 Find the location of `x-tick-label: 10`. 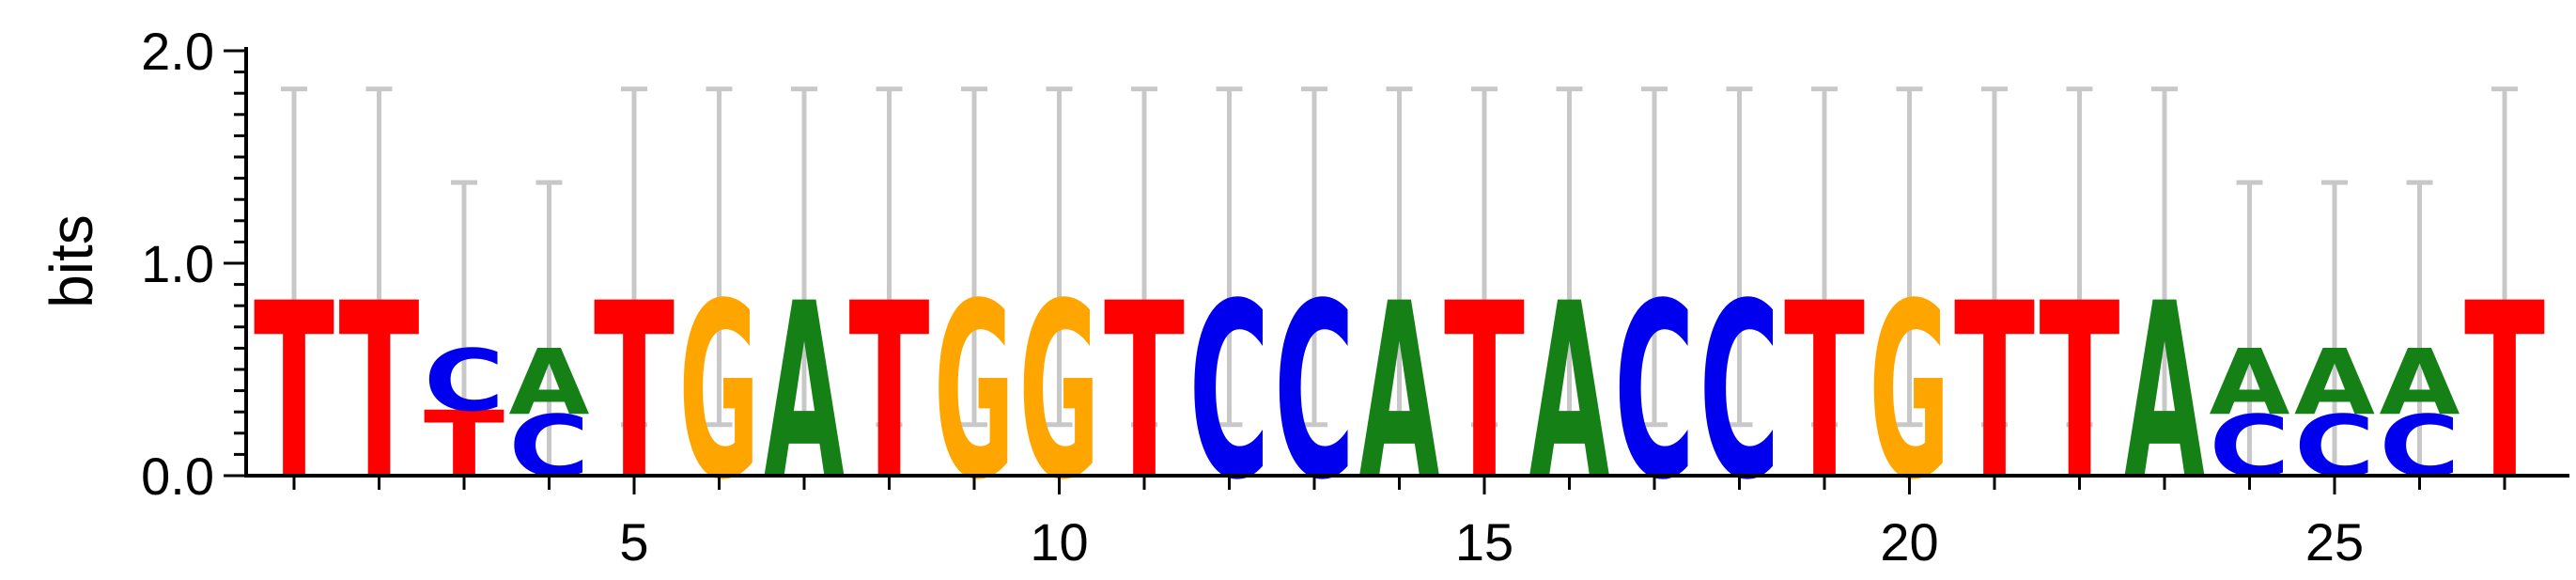

x-tick-label: 10 is located at coordinates (1059, 542).